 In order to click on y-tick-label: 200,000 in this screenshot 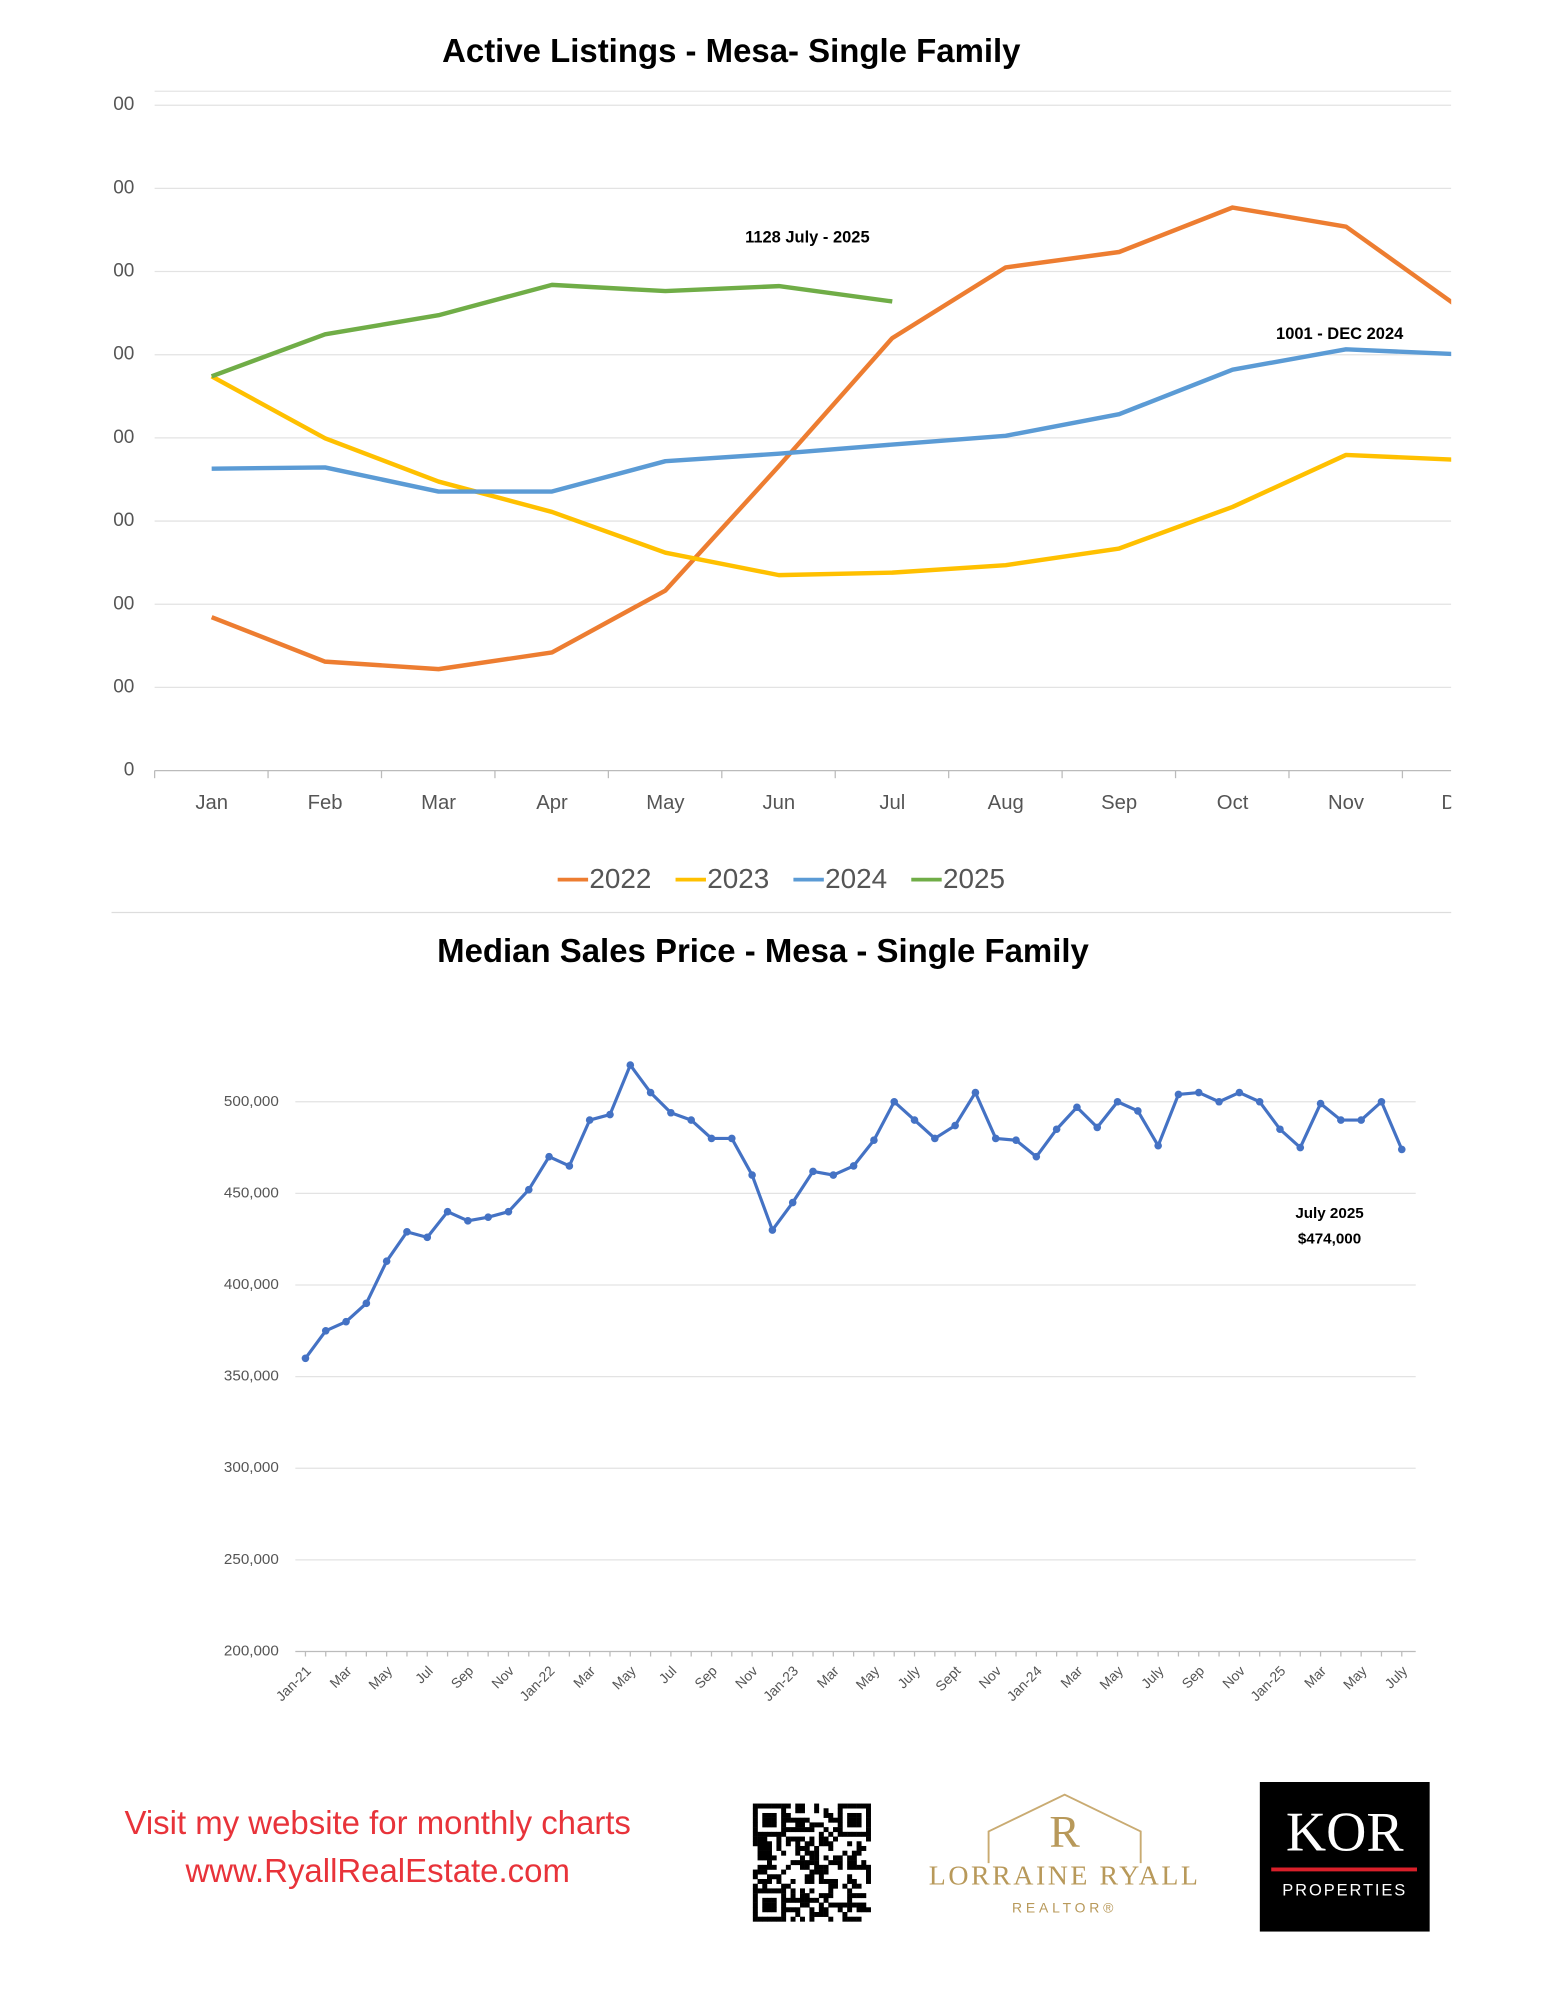, I will do `click(251, 1650)`.